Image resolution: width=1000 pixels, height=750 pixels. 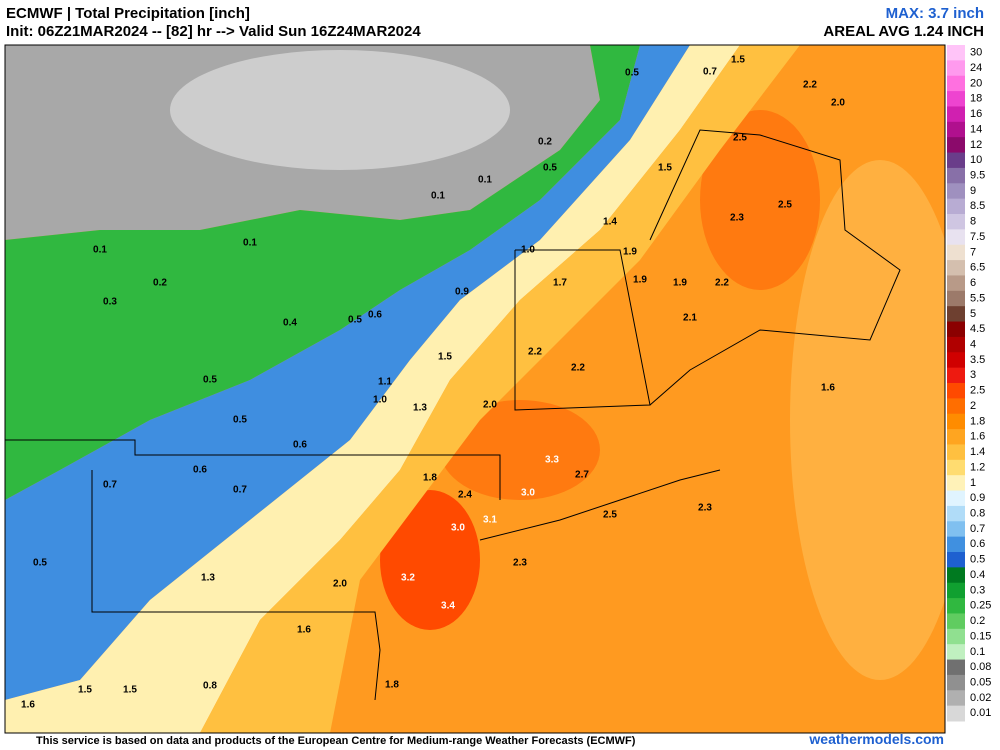 What do you see at coordinates (973, 314) in the screenshot?
I see `colorbar-label: 5` at bounding box center [973, 314].